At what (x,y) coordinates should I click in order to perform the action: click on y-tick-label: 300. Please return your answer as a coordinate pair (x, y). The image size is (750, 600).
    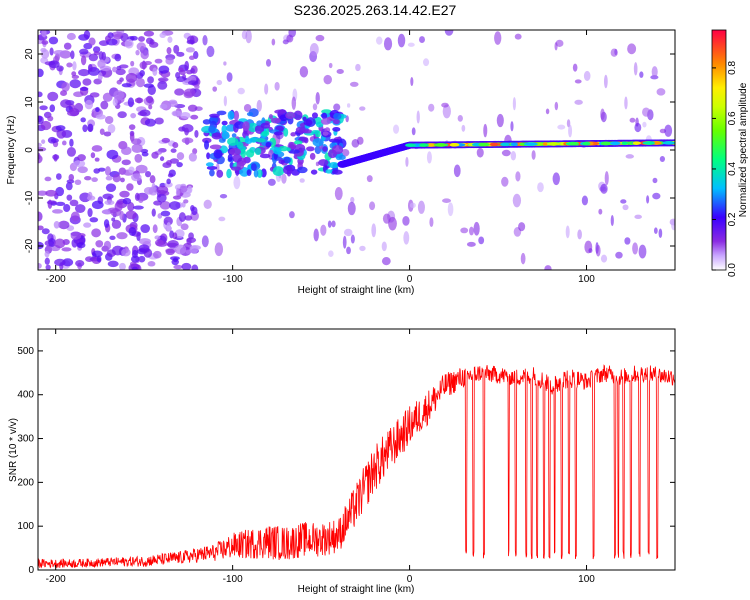
    Looking at the image, I should click on (25, 439).